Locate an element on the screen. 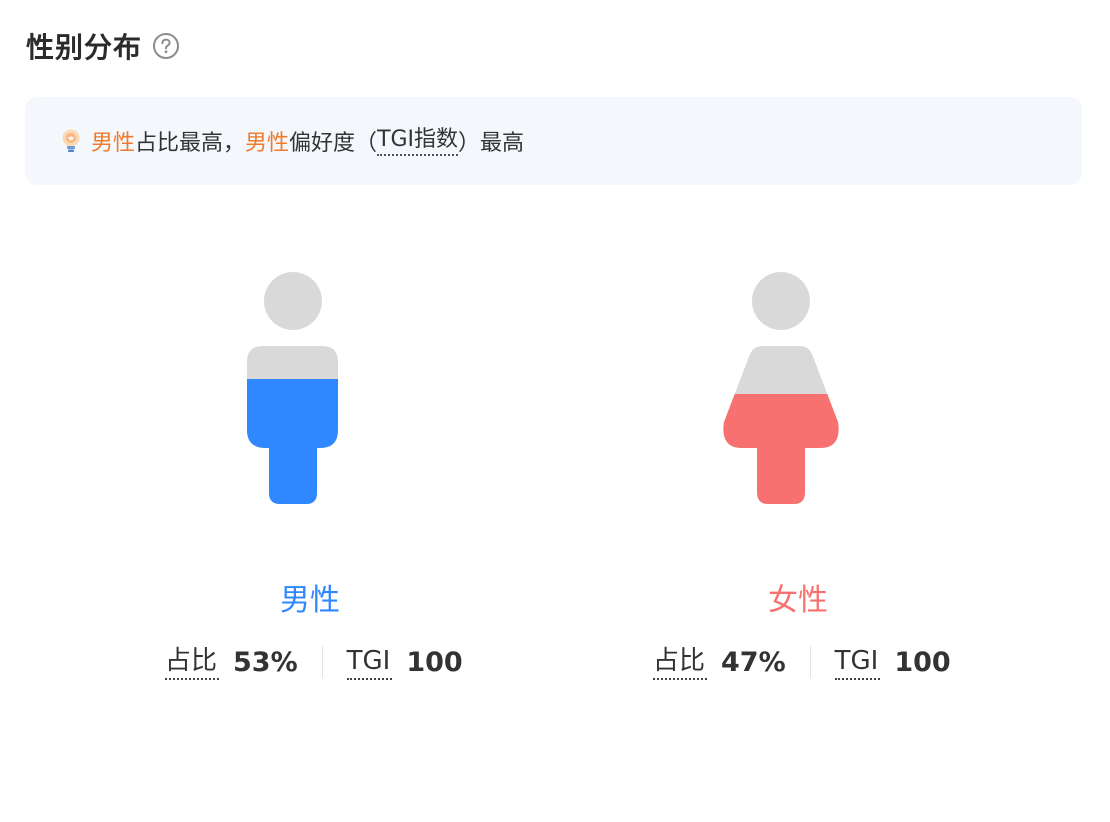  female-stats: 占比 47% TGI 100 is located at coordinates (802, 662).